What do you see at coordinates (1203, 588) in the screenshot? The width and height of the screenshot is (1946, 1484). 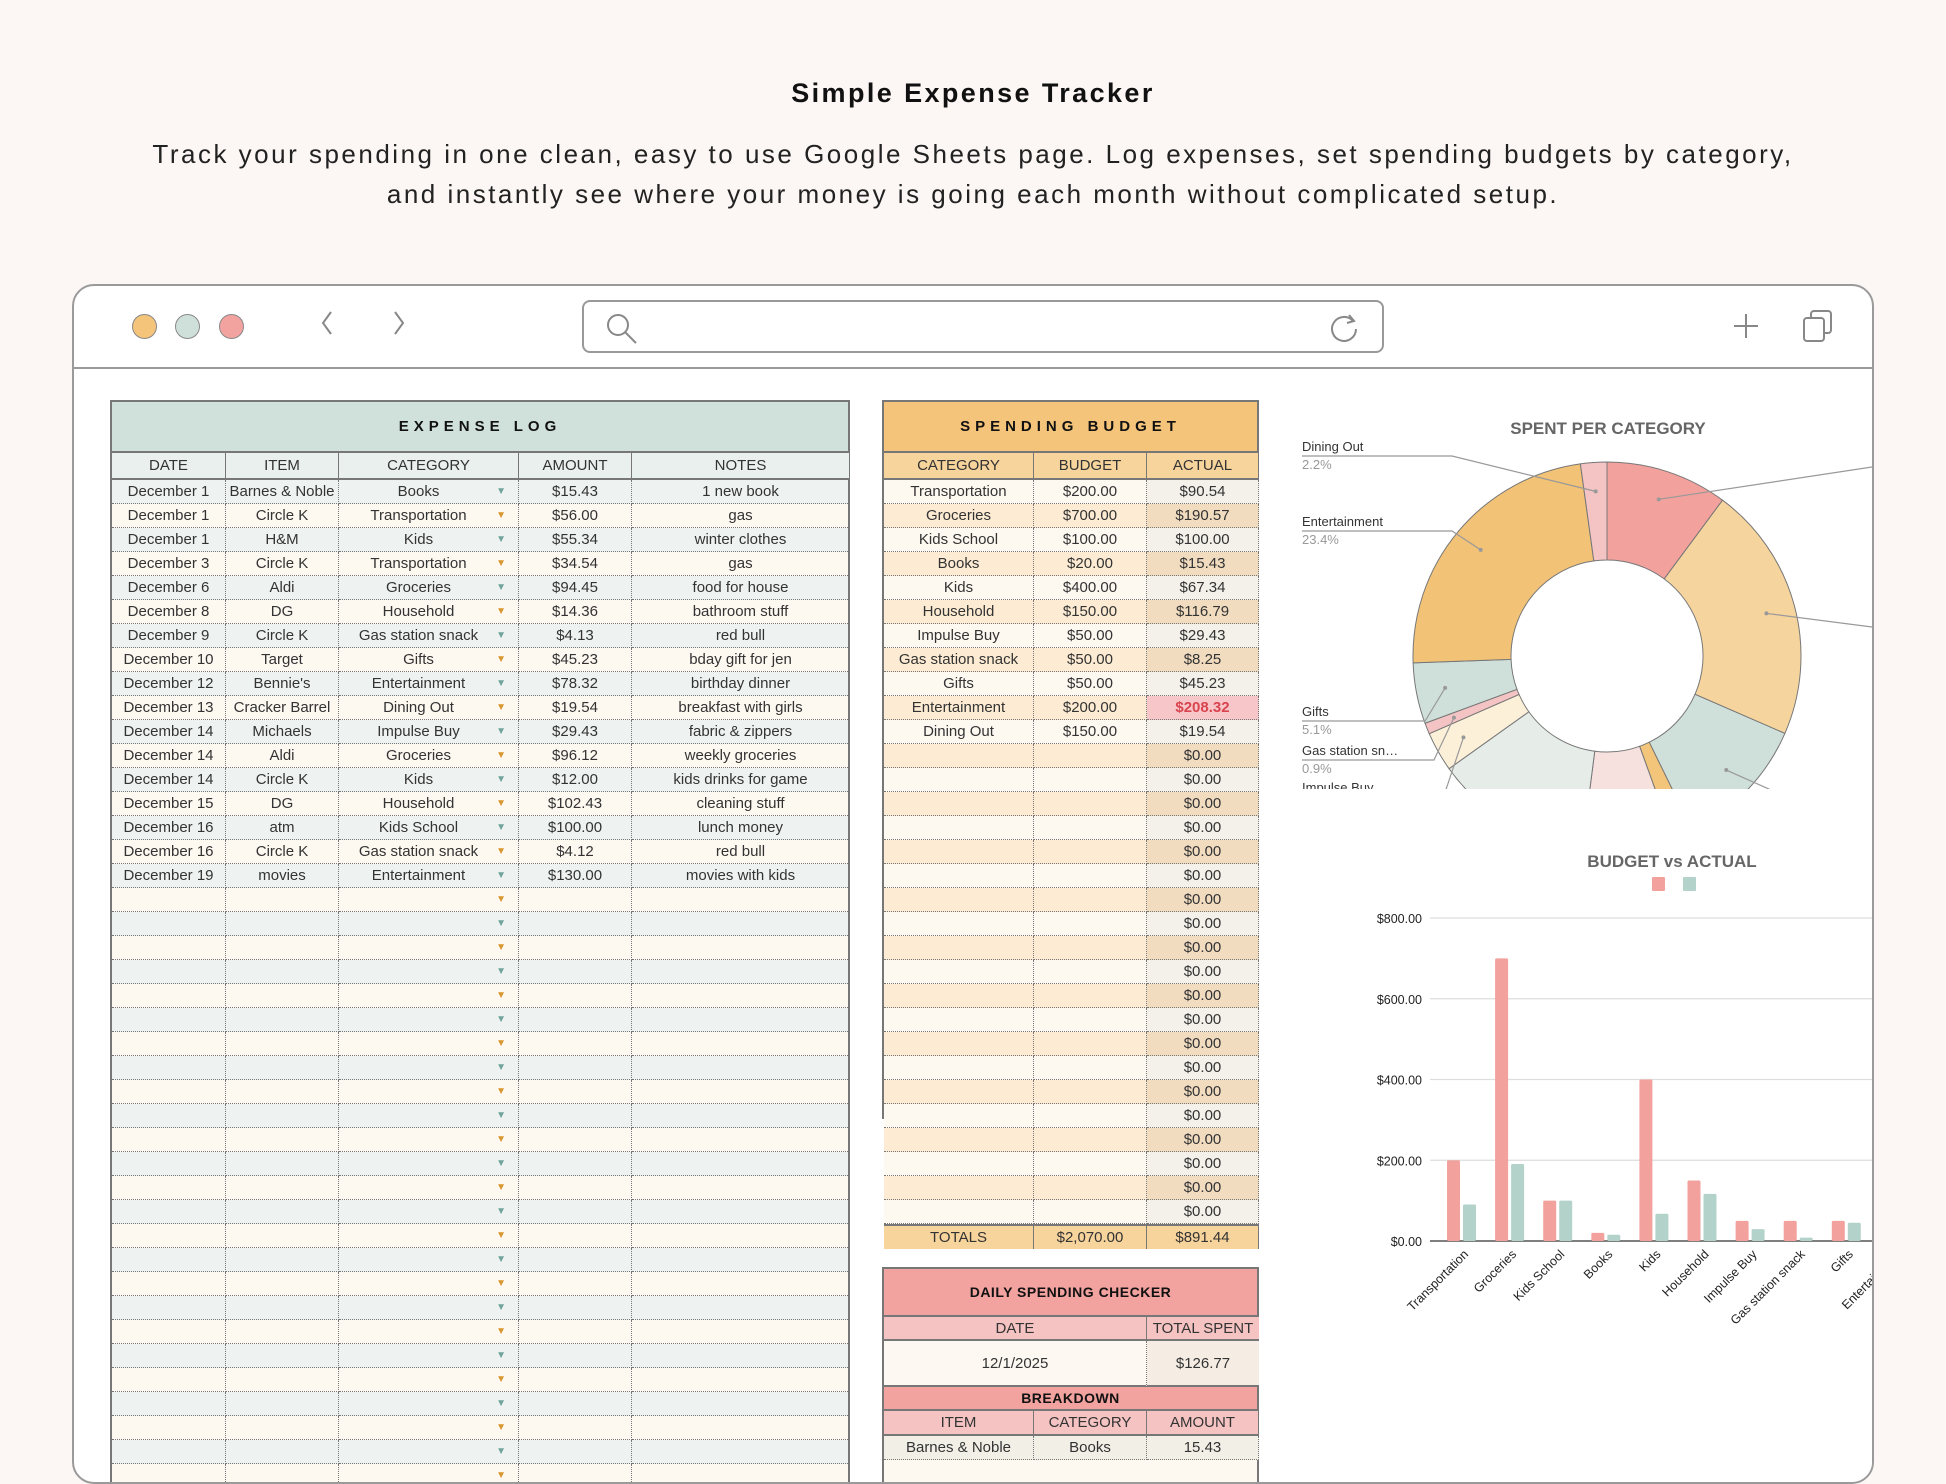 I see `actual-cell: $67.34` at bounding box center [1203, 588].